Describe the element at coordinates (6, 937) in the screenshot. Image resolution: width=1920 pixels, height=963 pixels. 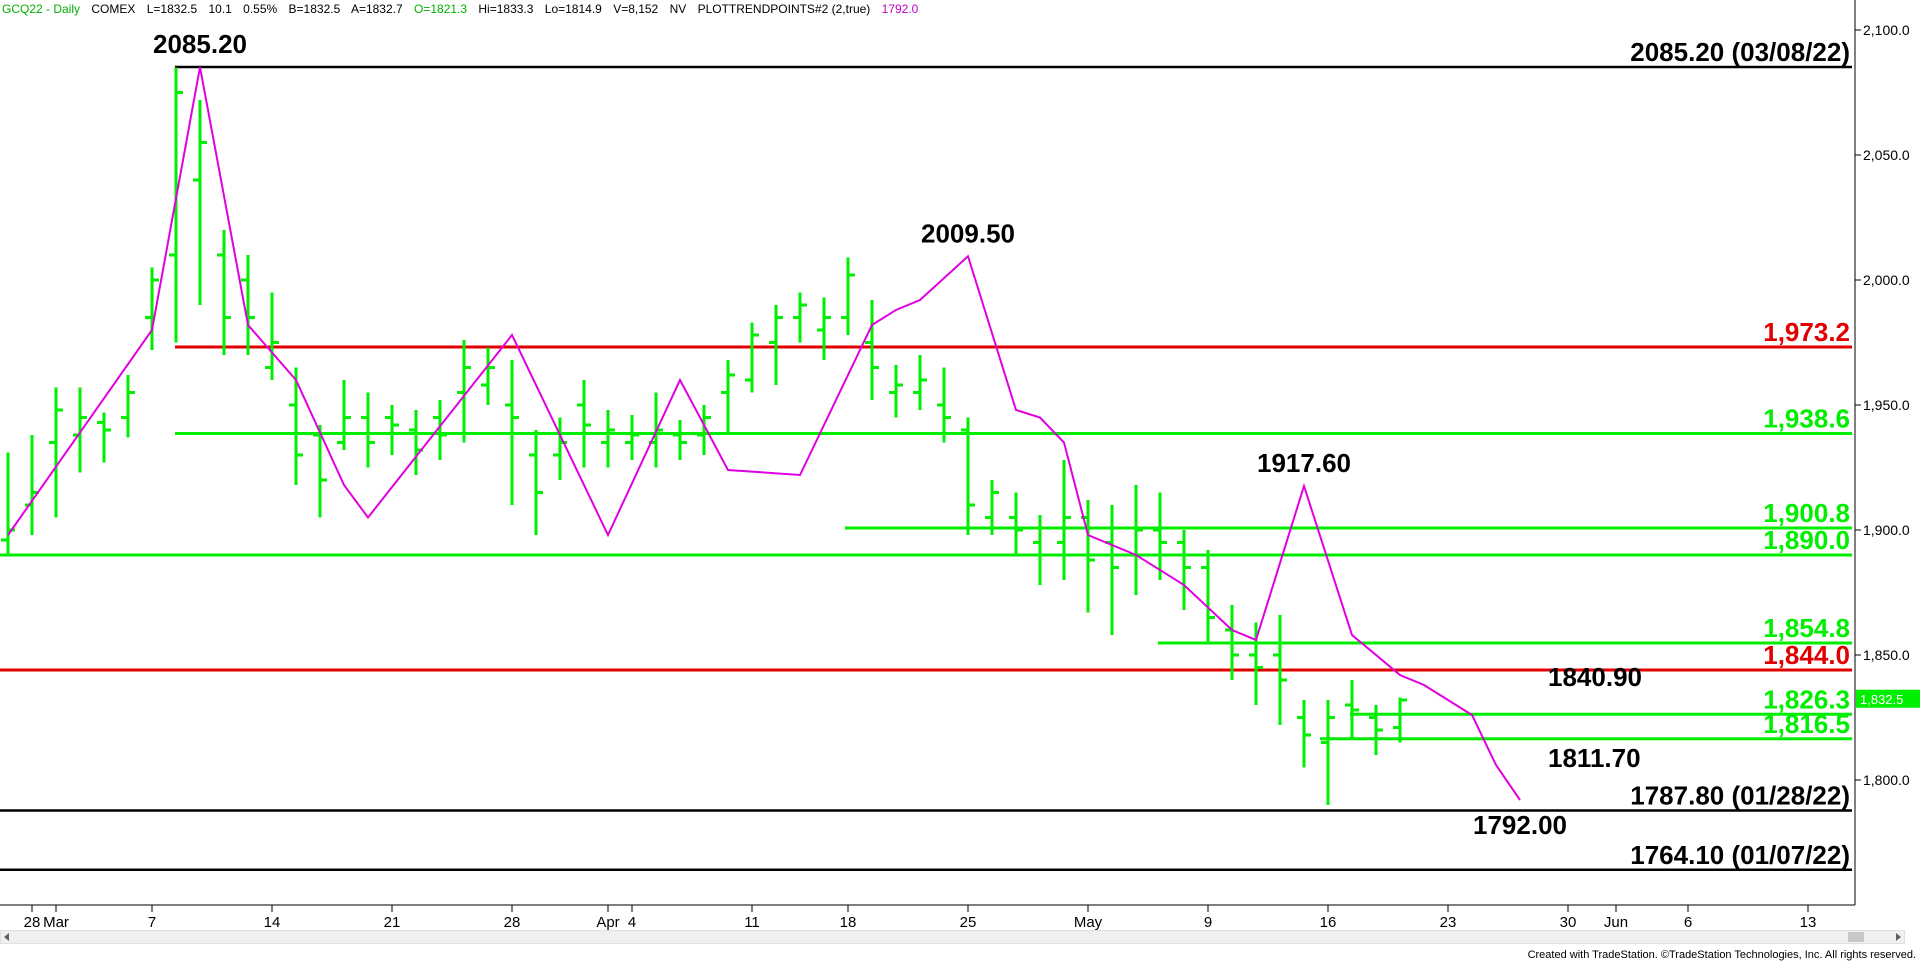
I see `scroll-left-icon` at that location.